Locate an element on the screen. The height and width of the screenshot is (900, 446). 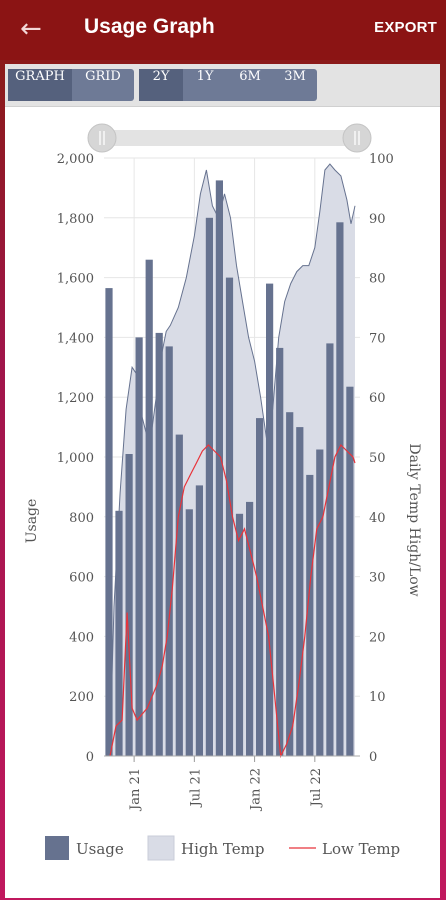
range-1y: 1Y is located at coordinates (205, 76).